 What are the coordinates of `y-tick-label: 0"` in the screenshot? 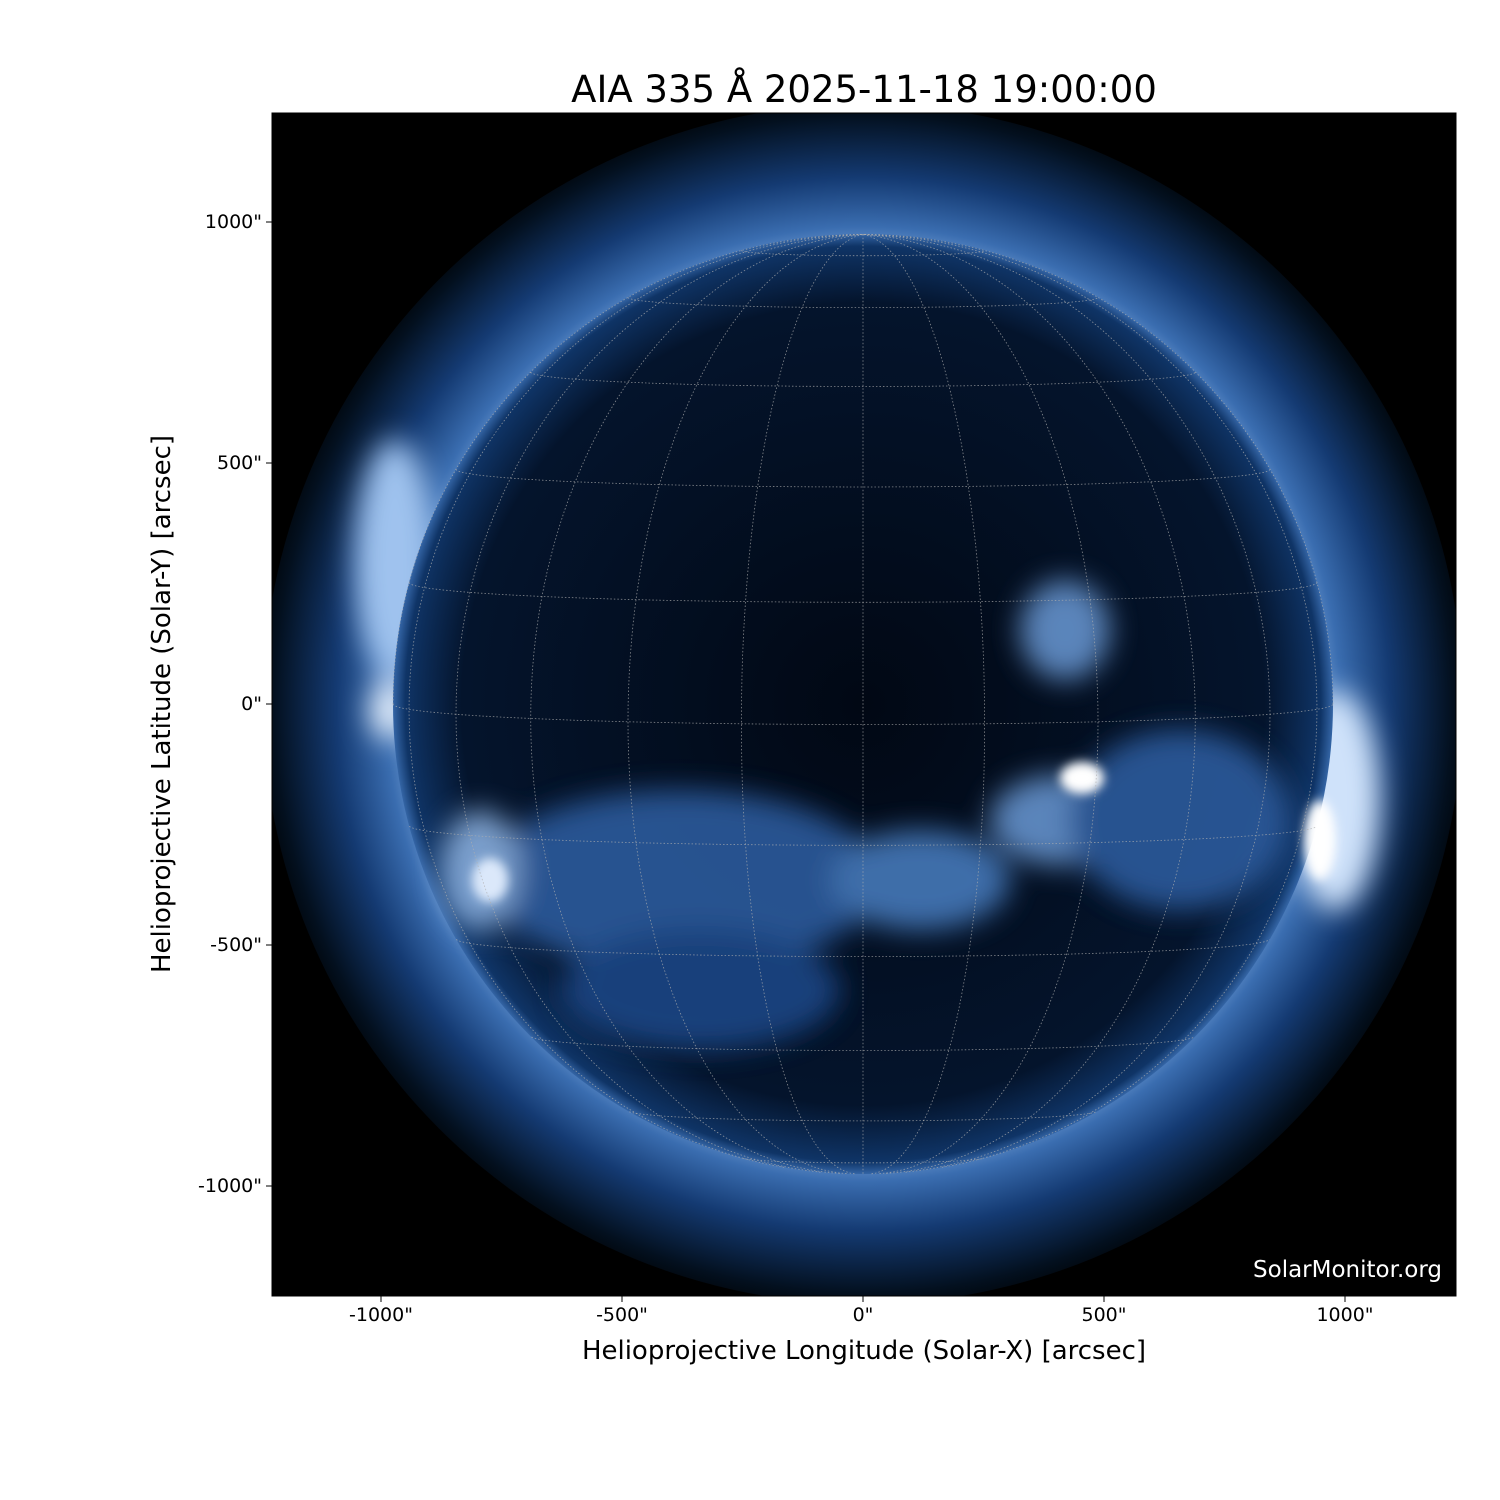 It's located at (251, 704).